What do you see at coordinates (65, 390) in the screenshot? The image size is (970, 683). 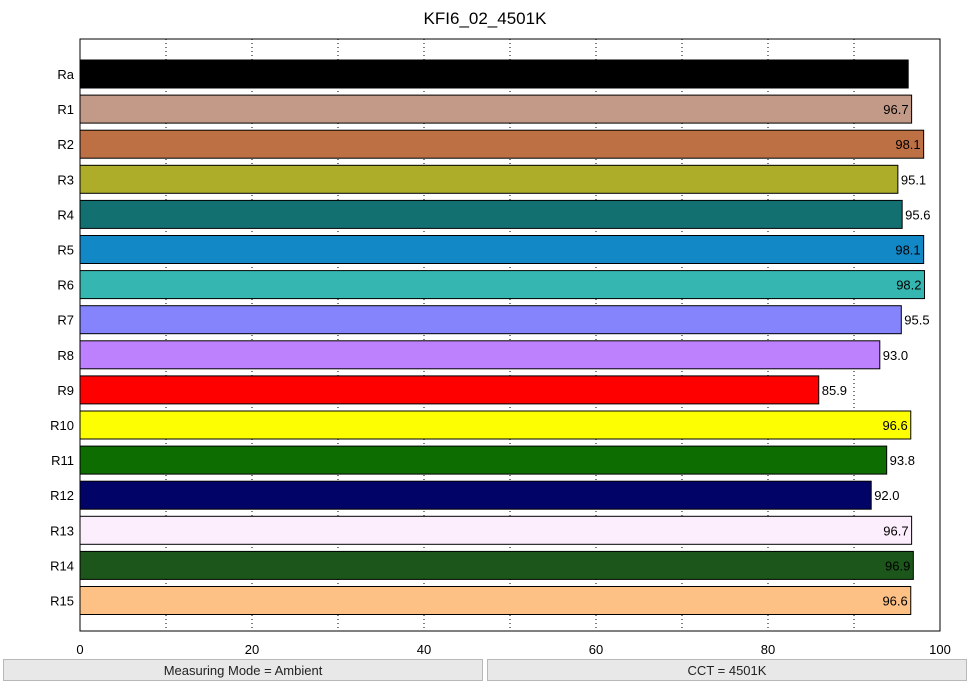 I see `category-label: R9` at bounding box center [65, 390].